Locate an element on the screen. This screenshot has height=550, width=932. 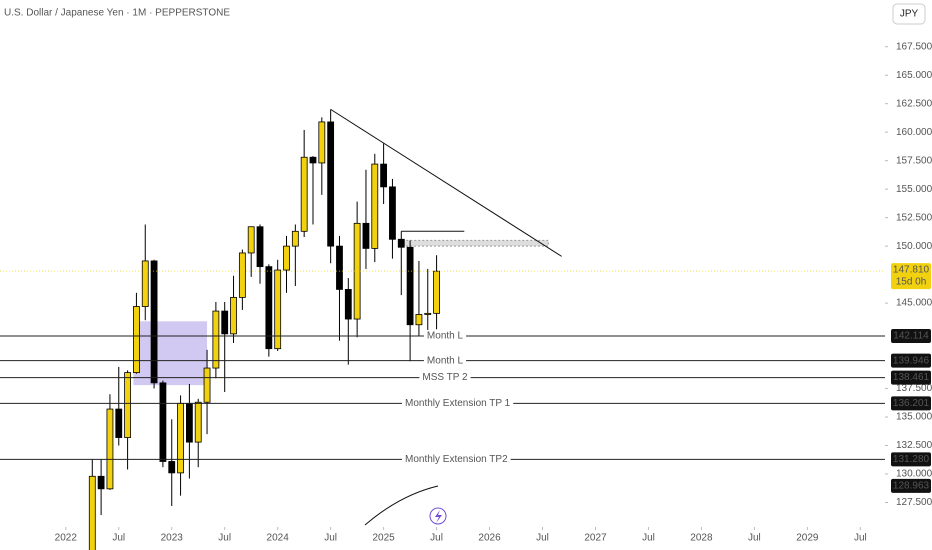
fvg-box is located at coordinates (170, 353).